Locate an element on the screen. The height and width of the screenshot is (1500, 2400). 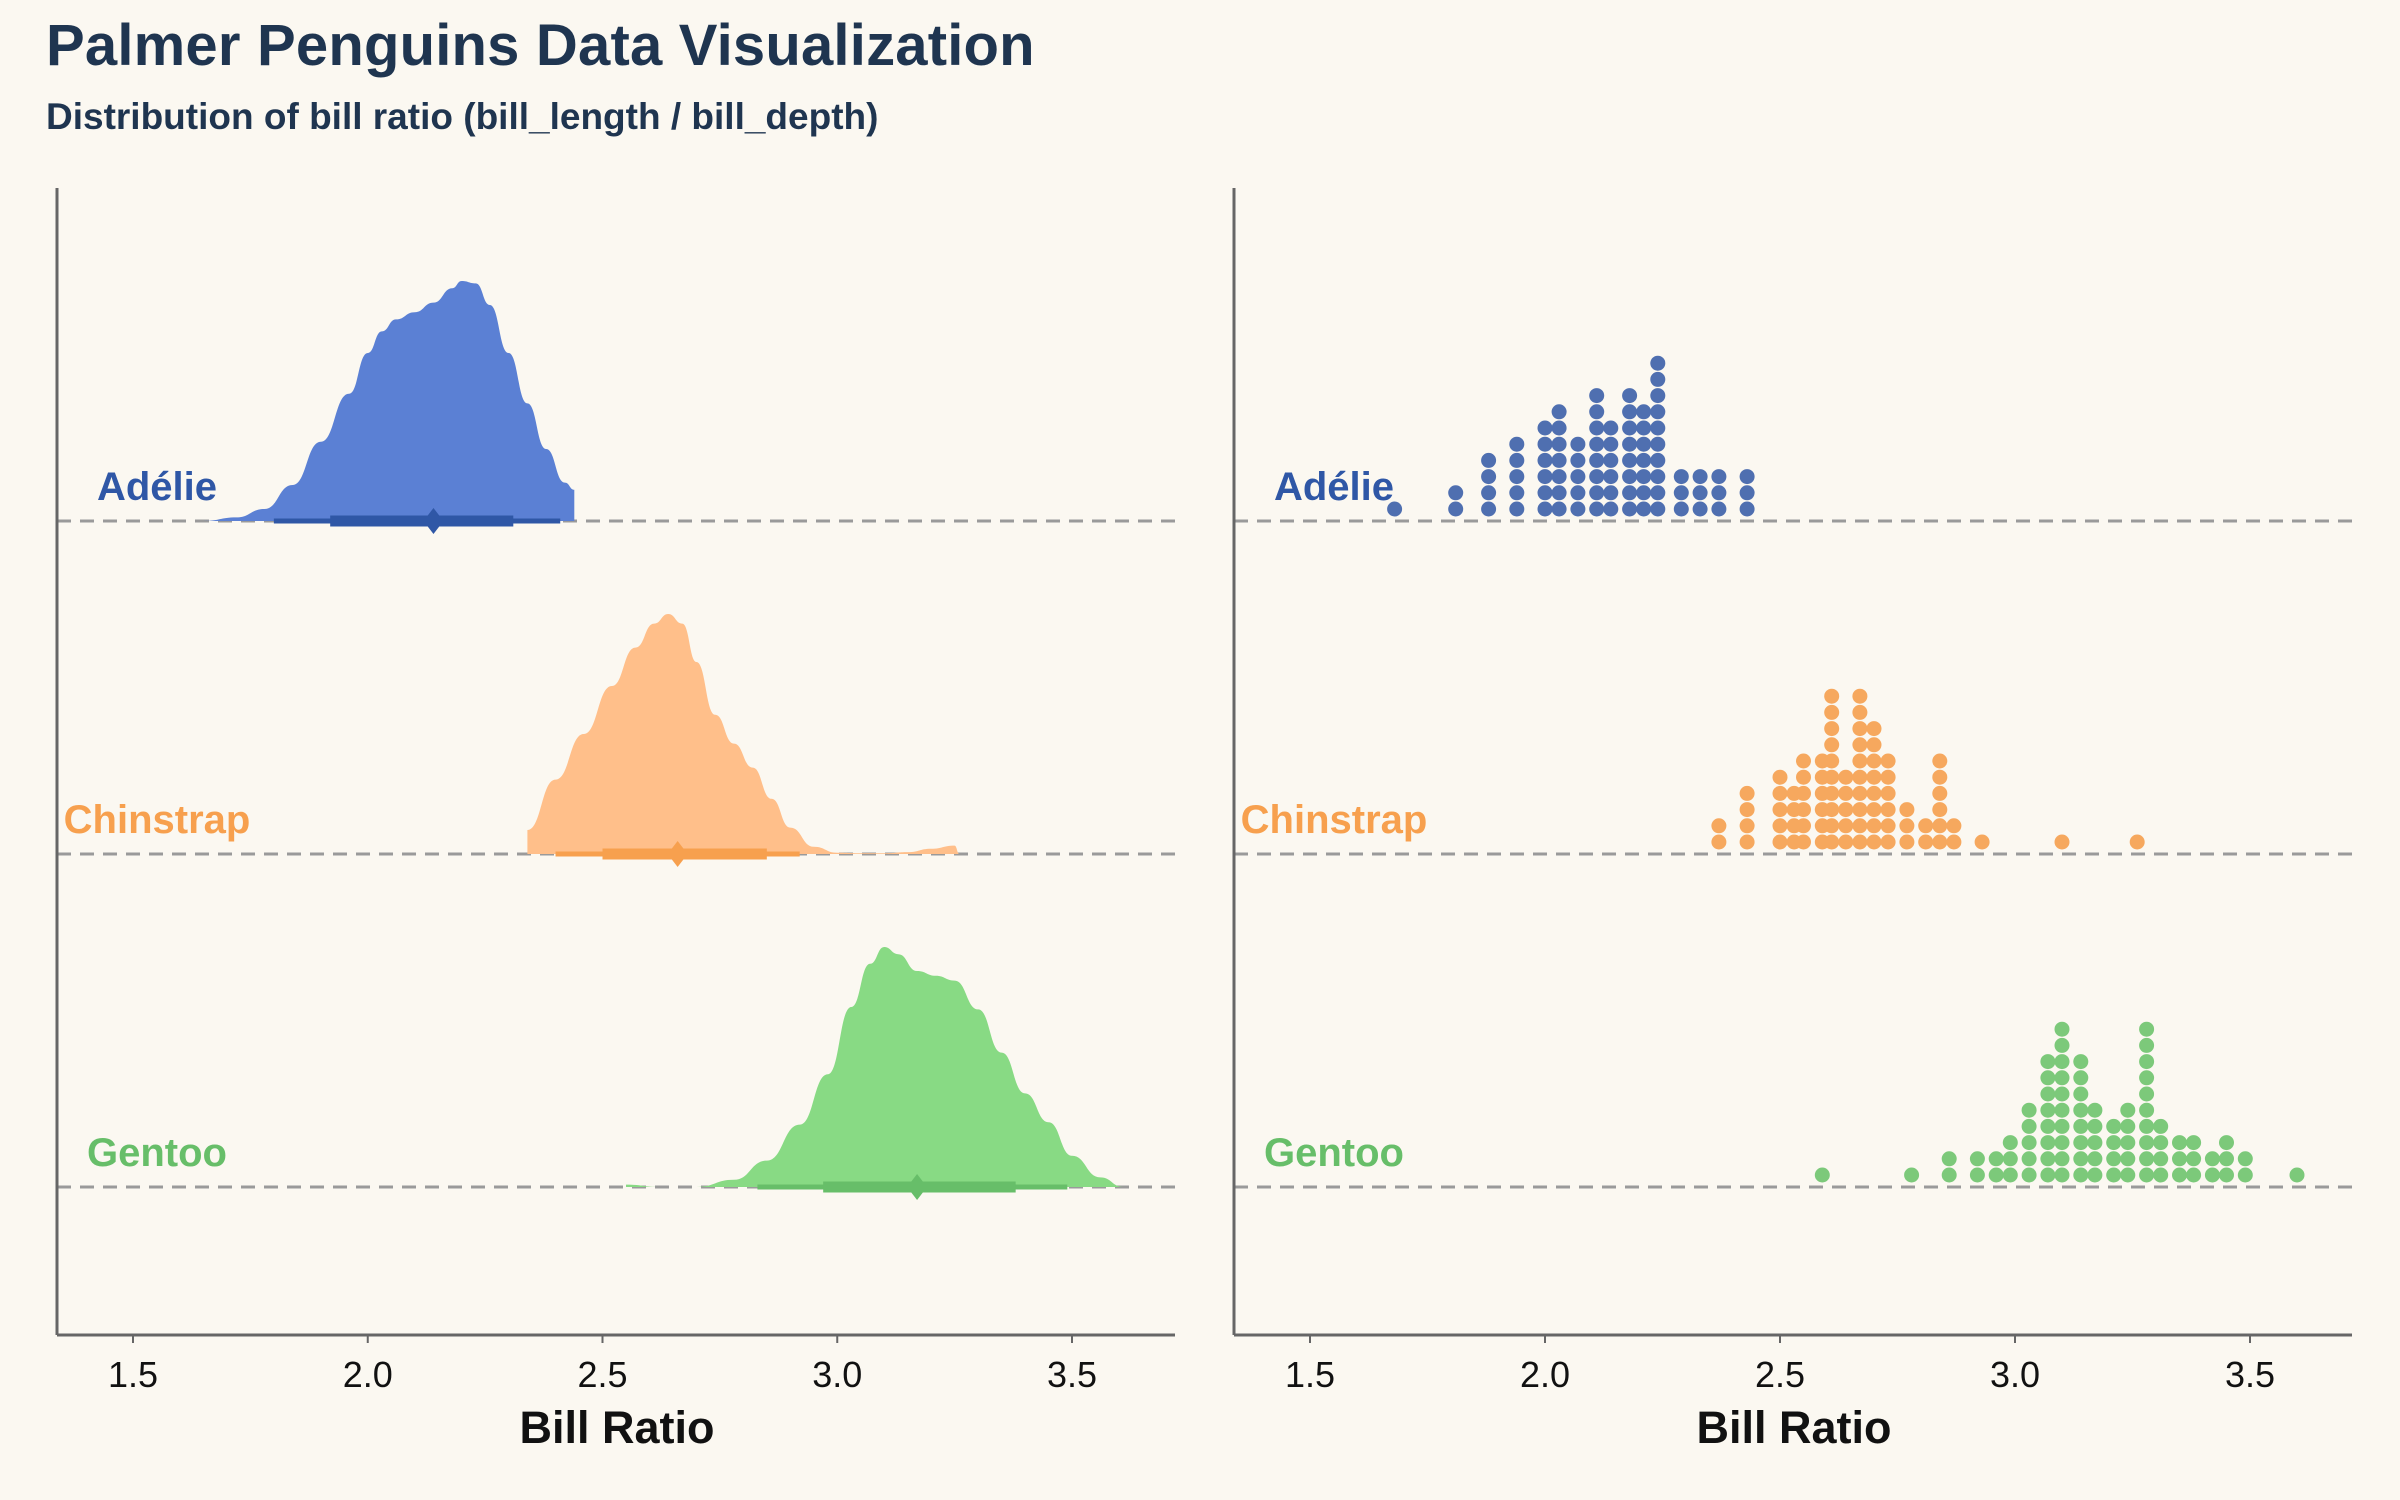
x-tick-label: 2.0 is located at coordinates (368, 1374).